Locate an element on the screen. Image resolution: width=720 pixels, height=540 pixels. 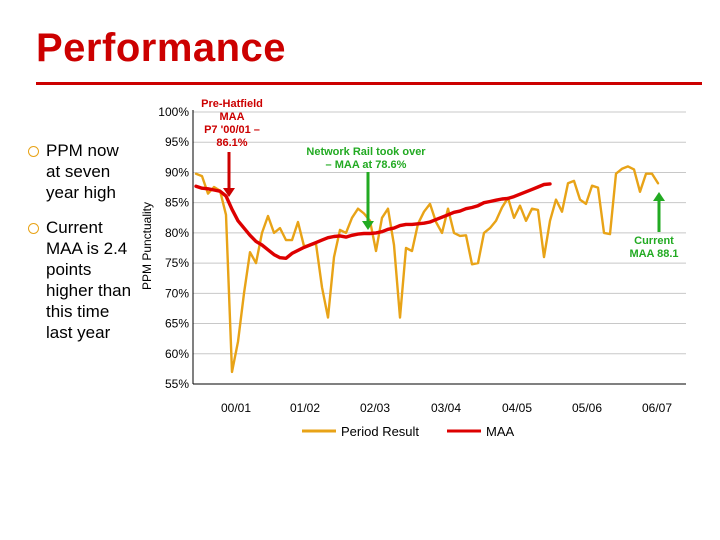
annotation-pre-hatfield: Pre-Hatfield MAA P7 '00/01 –86.1% is located at coordinates (232, 123).